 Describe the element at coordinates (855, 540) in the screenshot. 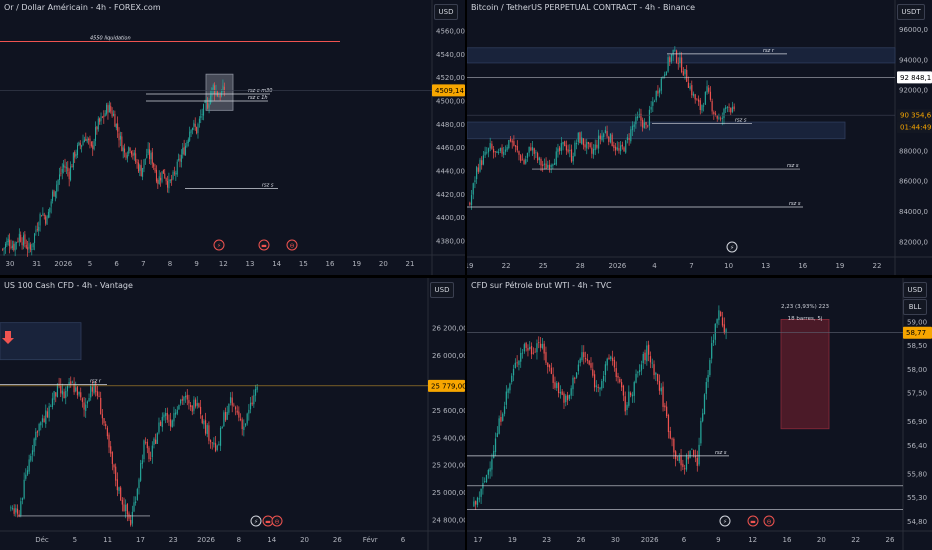

I see `time-tick-label: 22` at that location.